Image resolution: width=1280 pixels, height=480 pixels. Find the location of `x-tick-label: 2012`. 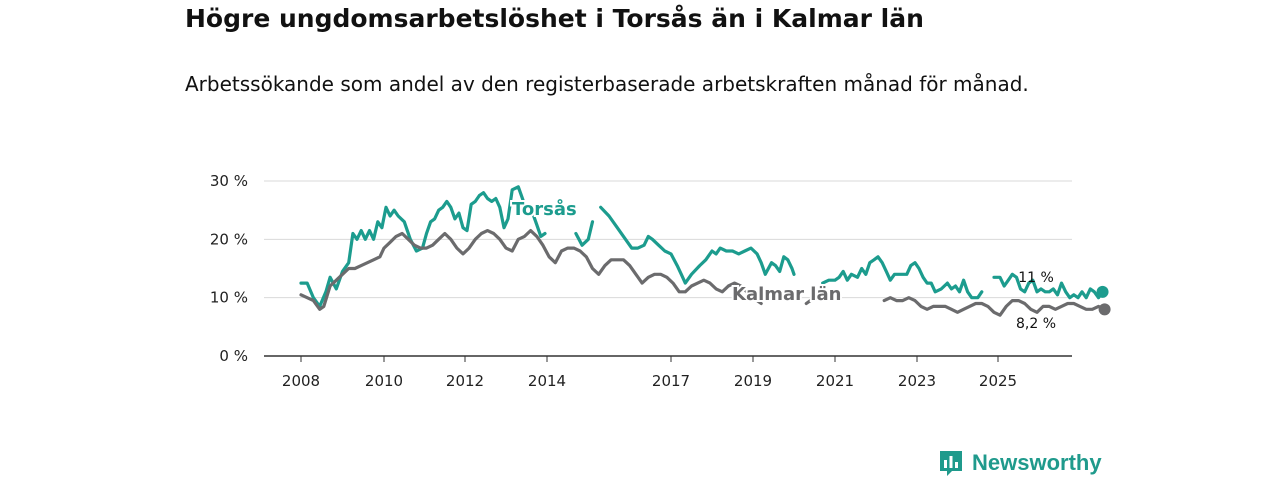

x-tick-label: 2012 is located at coordinates (465, 381).